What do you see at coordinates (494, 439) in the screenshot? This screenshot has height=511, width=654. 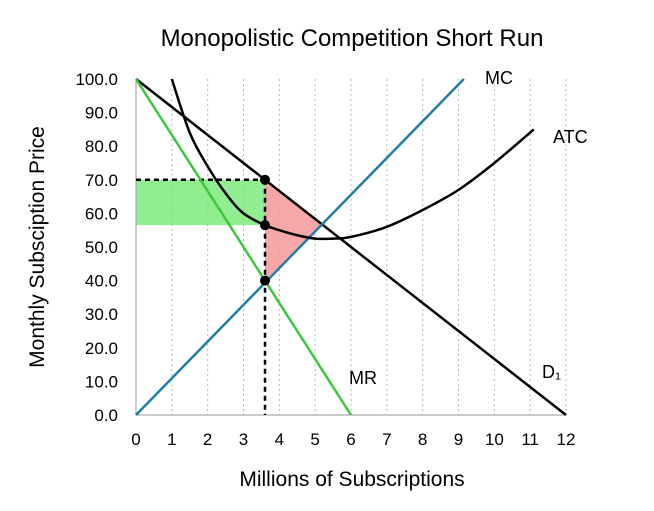 I see `x-tick-label: 10` at bounding box center [494, 439].